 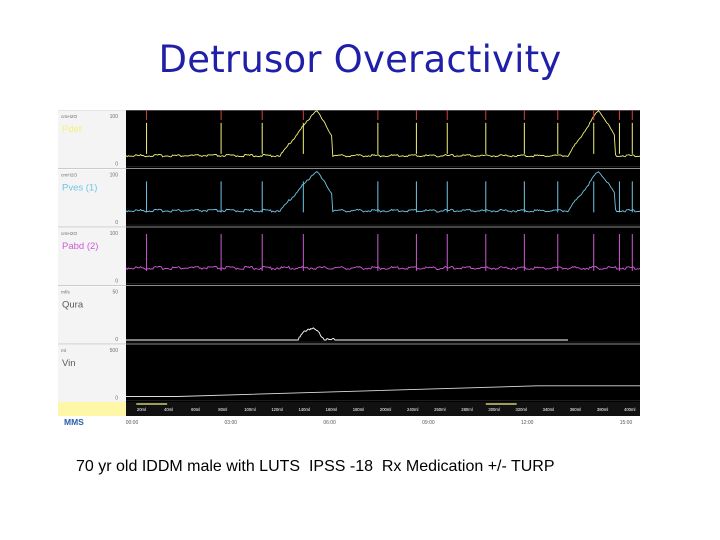 What do you see at coordinates (132, 423) in the screenshot?
I see `time-axis-label: 00:00` at bounding box center [132, 423].